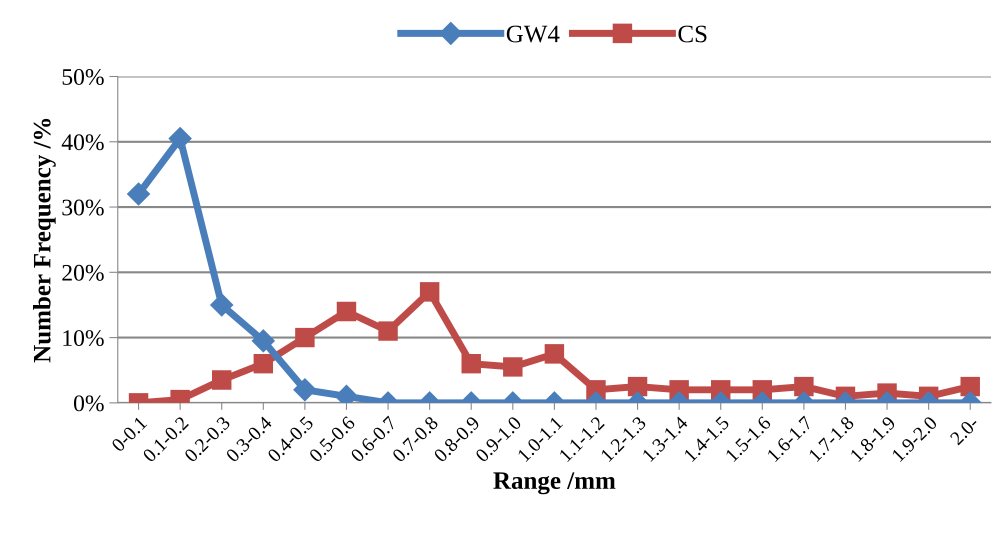  I want to click on y-tick-label: 50%, so click(83, 77).